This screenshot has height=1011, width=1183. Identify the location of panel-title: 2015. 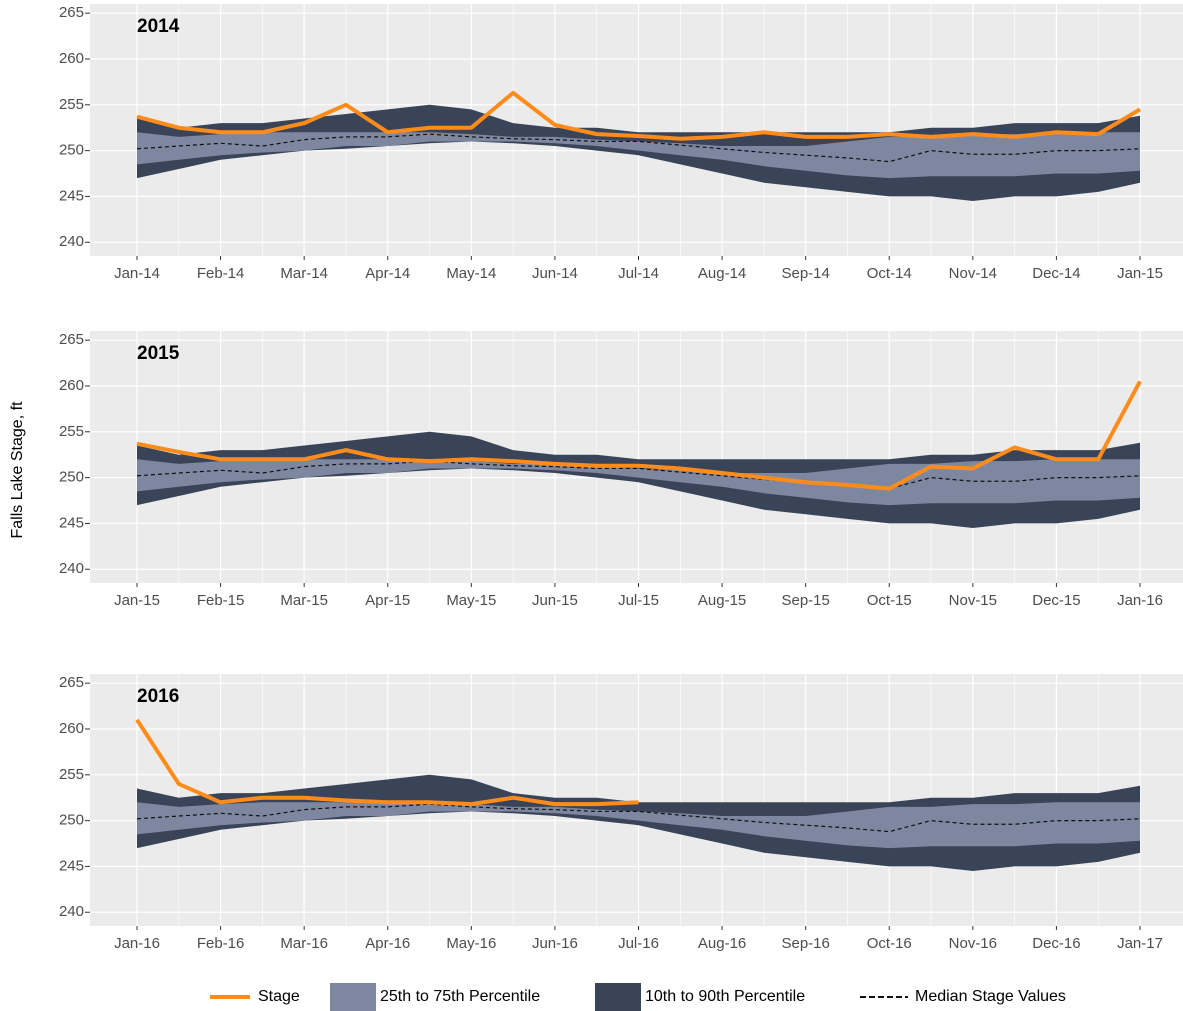
(158, 353).